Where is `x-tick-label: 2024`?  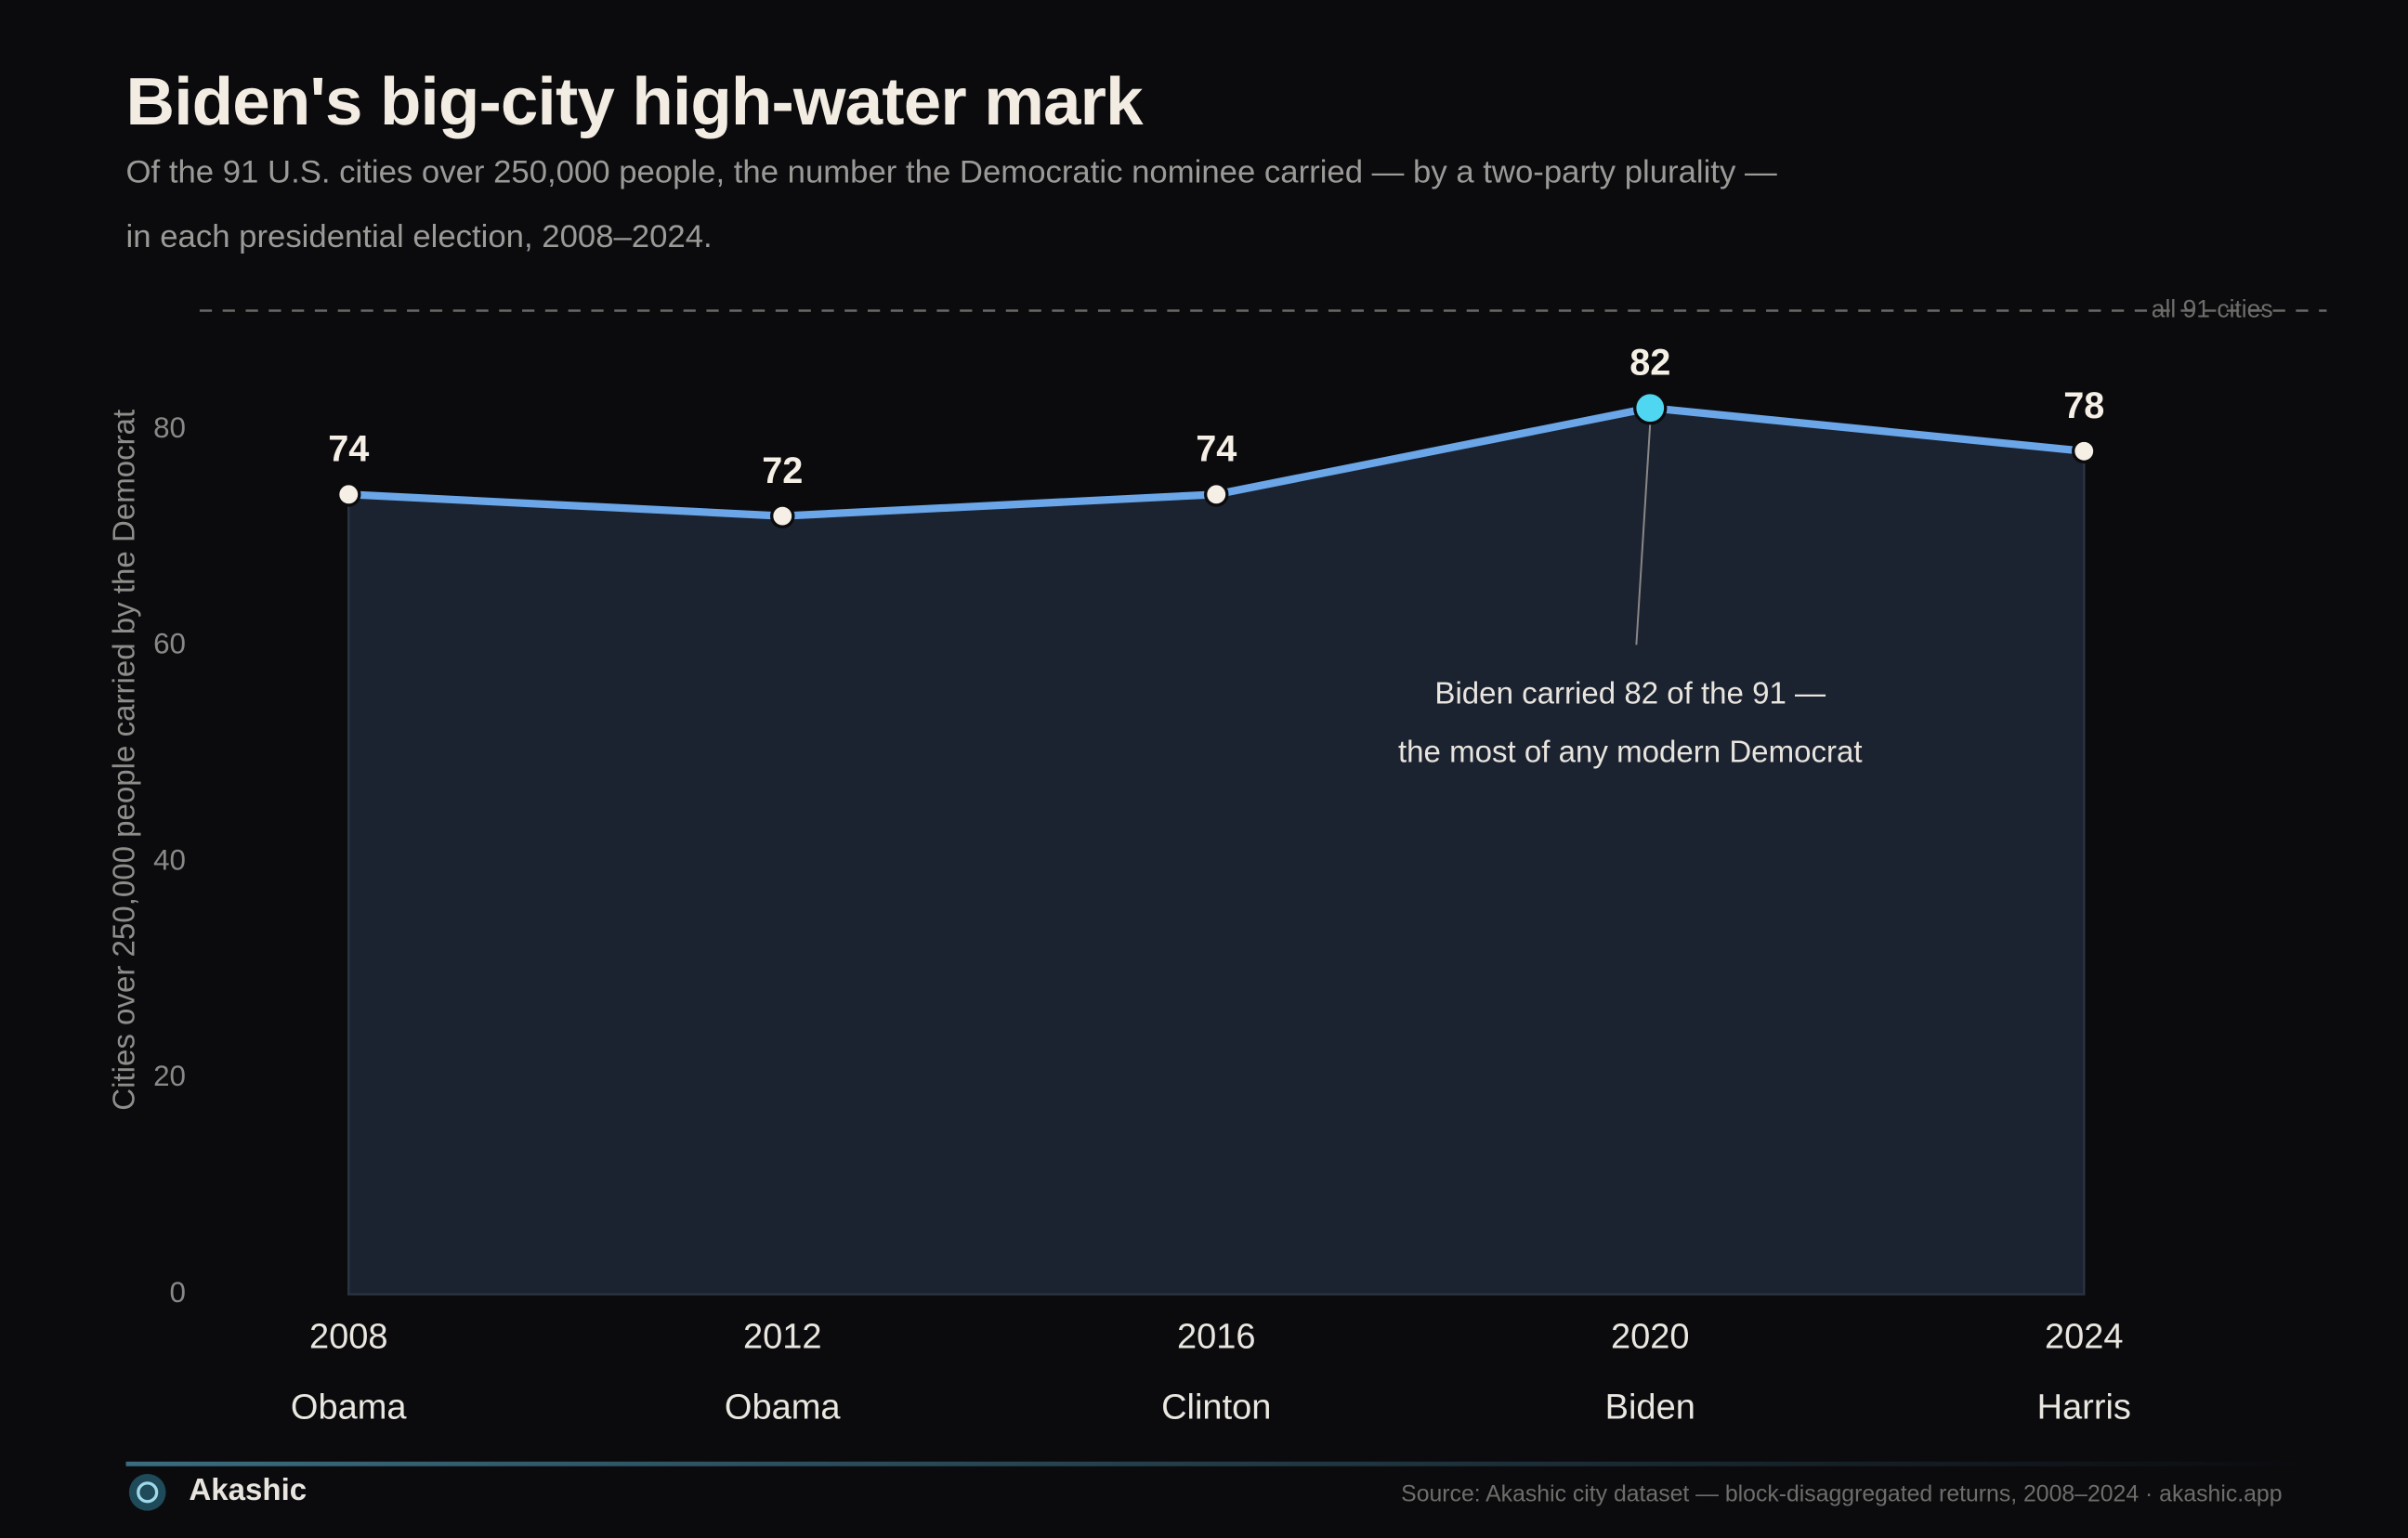 x-tick-label: 2024 is located at coordinates (2084, 1337).